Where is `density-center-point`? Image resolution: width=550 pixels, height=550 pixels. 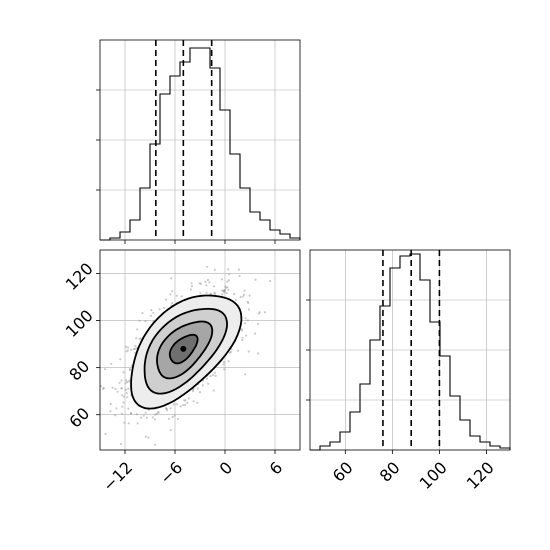 density-center-point is located at coordinates (183, 348).